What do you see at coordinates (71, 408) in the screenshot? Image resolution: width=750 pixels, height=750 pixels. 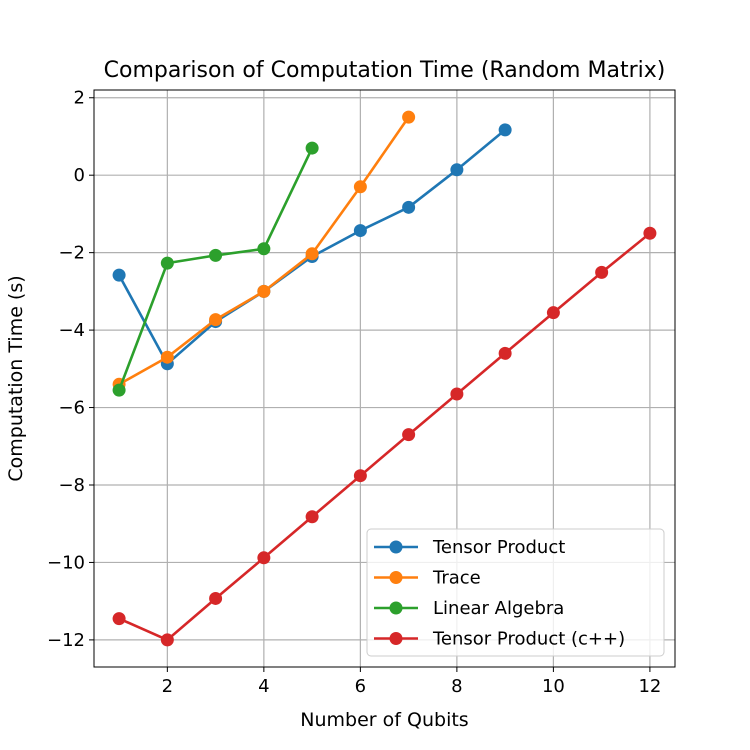 I see `y-tick-label: −6` at bounding box center [71, 408].